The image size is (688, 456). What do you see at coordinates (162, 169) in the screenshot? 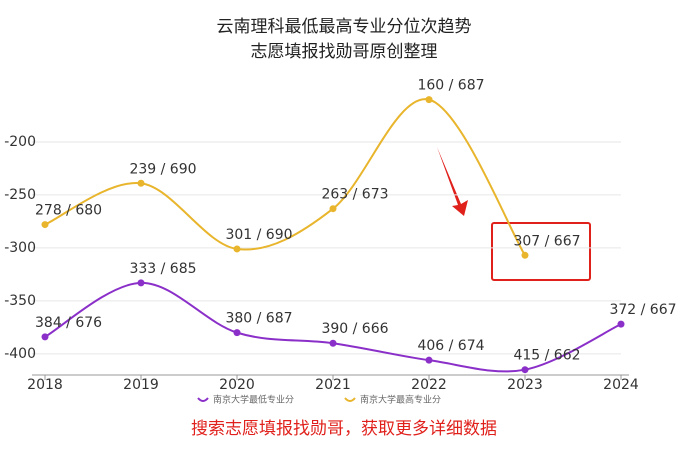
I see `value-label: 239 / 690` at bounding box center [162, 169].